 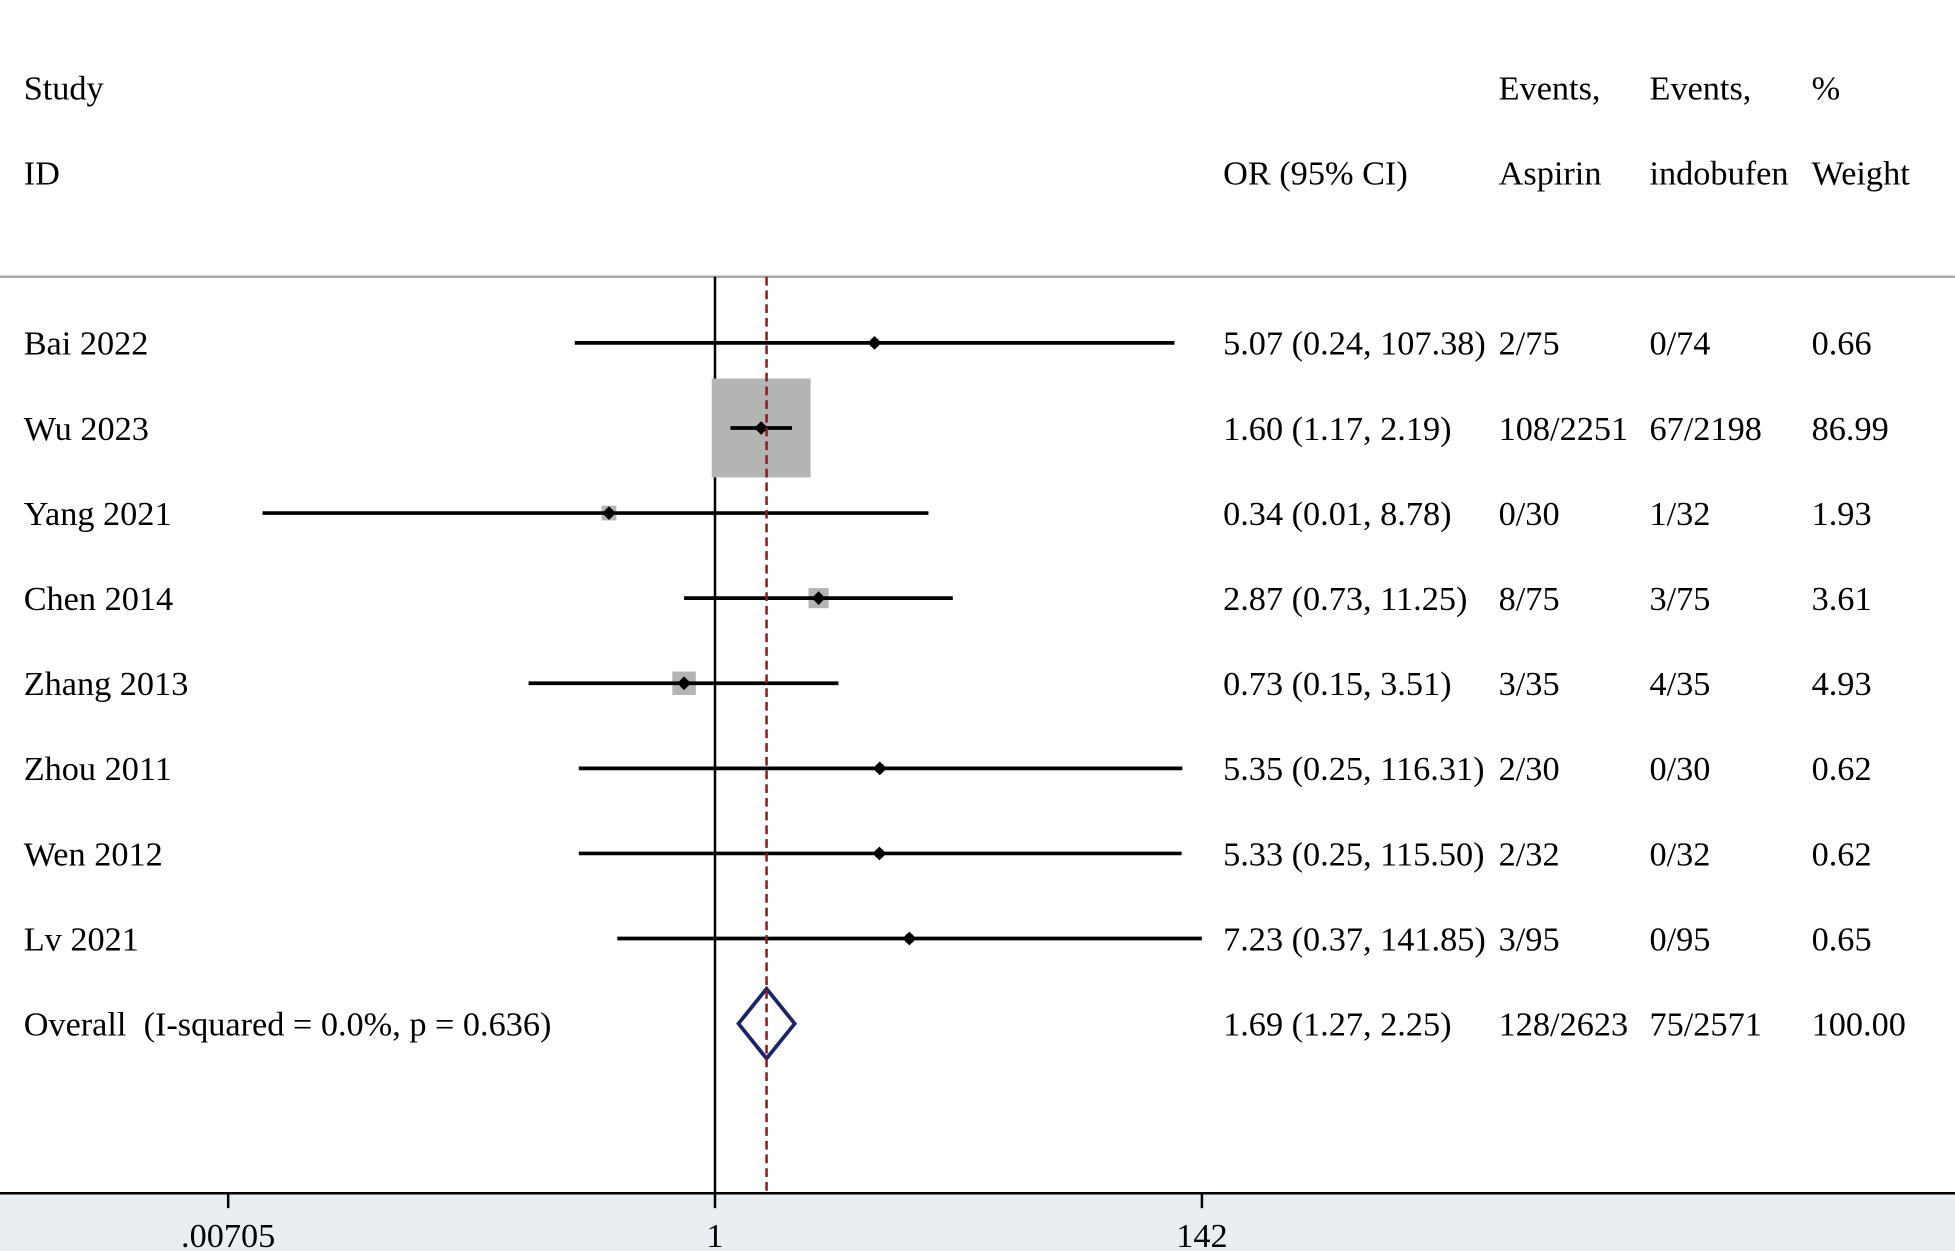 I want to click on events-indobufen-value: 0/32, so click(x=1680, y=854).